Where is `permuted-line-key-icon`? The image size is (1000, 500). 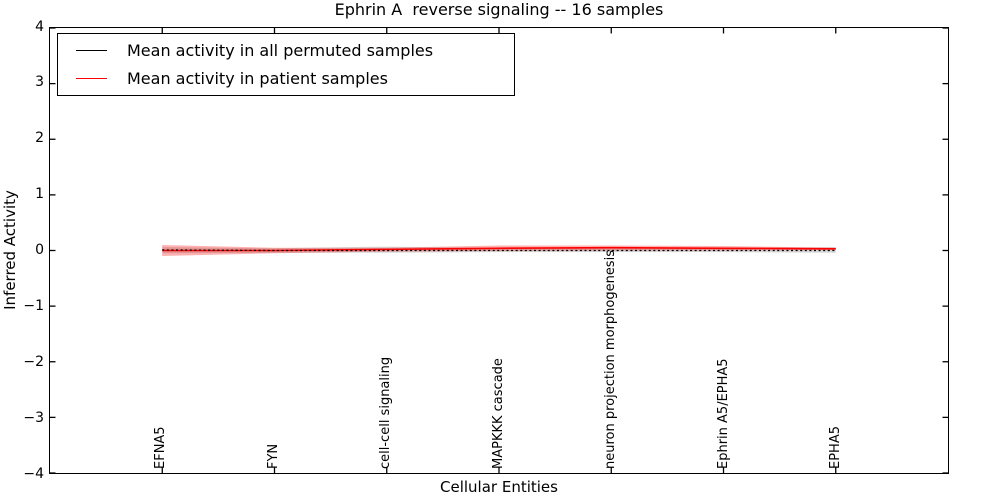 permuted-line-key-icon is located at coordinates (91, 51).